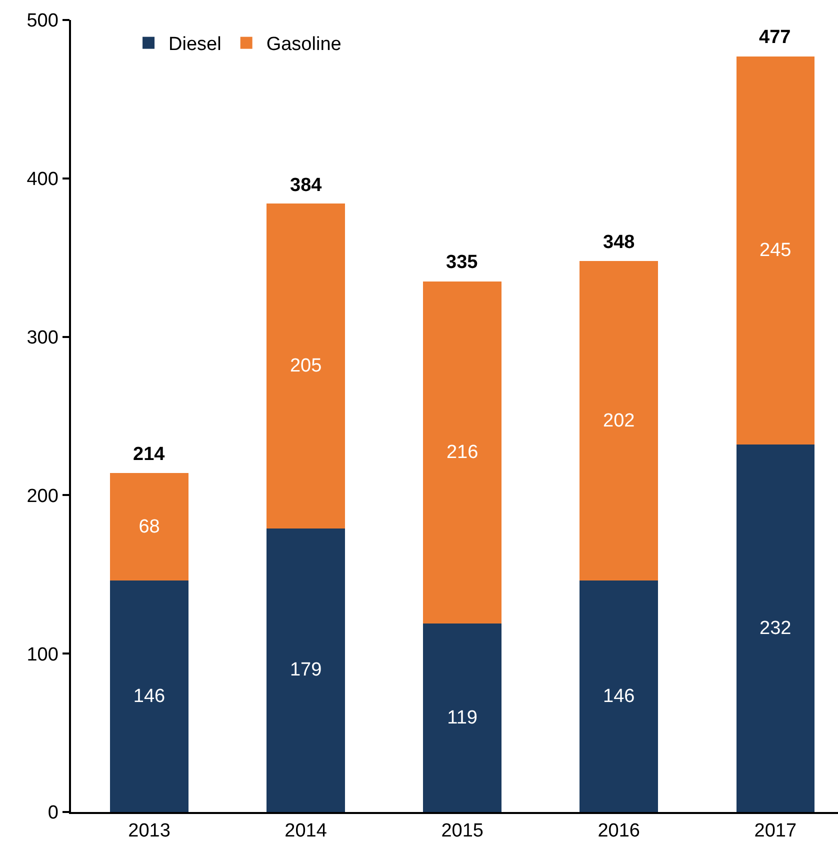 This screenshot has width=838, height=845. I want to click on total-label: 348, so click(619, 242).